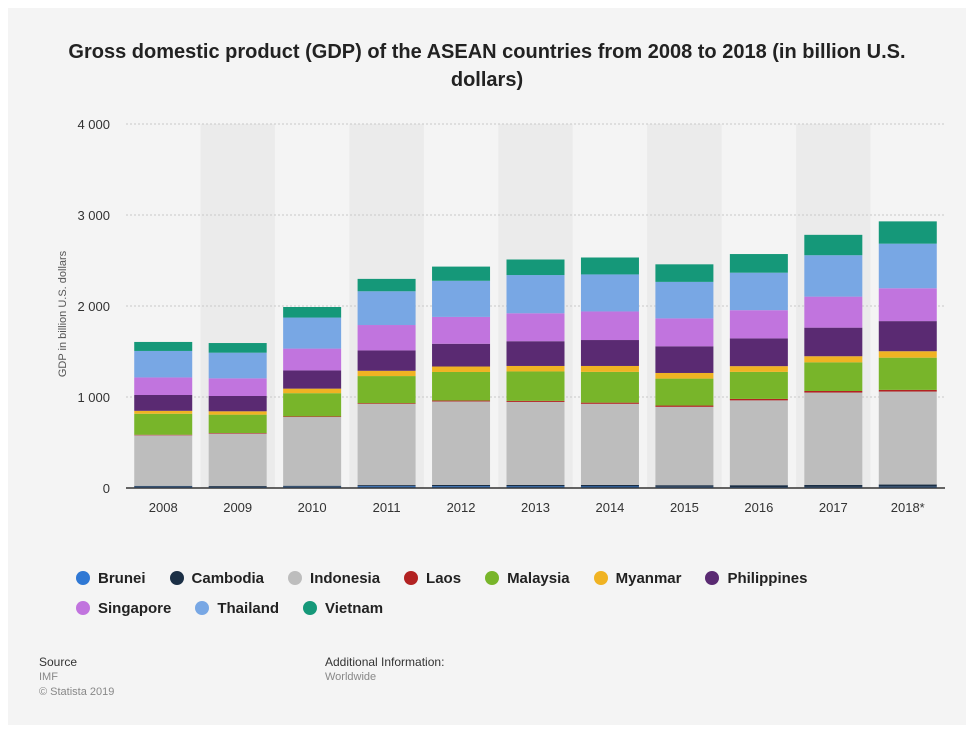 Image resolution: width=974 pixels, height=733 pixels. I want to click on legend-item-philippines: Philippines, so click(756, 578).